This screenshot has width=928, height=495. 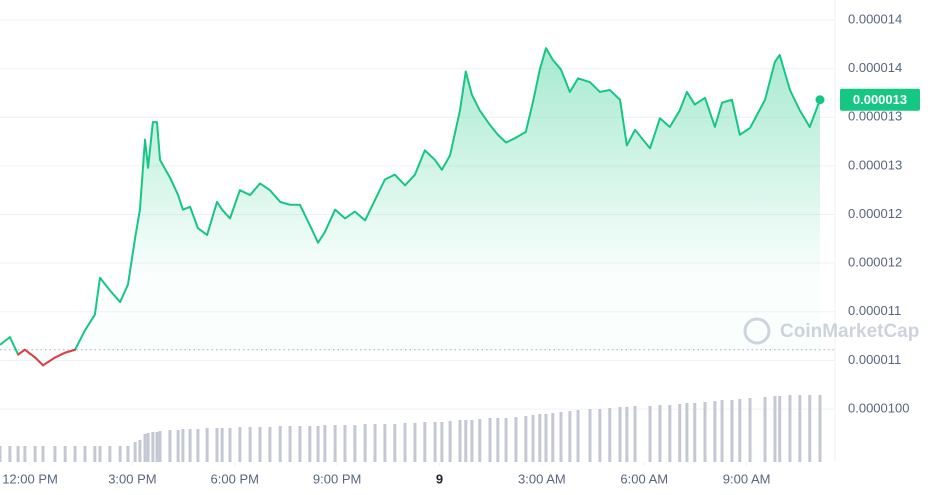 I want to click on volume, so click(x=411, y=428).